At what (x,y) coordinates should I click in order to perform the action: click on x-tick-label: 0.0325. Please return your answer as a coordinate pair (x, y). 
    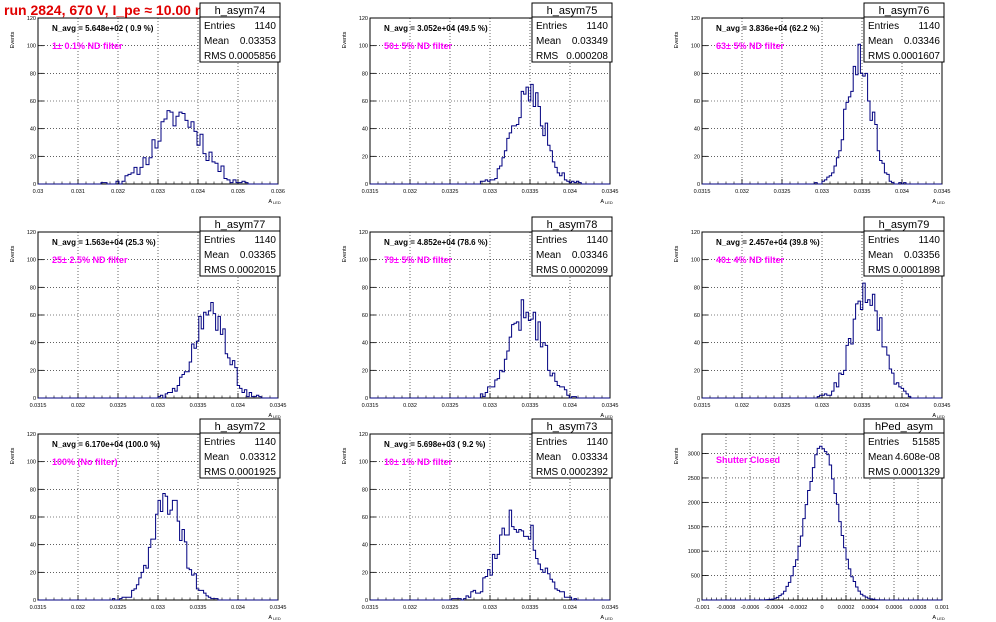
    Looking at the image, I should click on (450, 192).